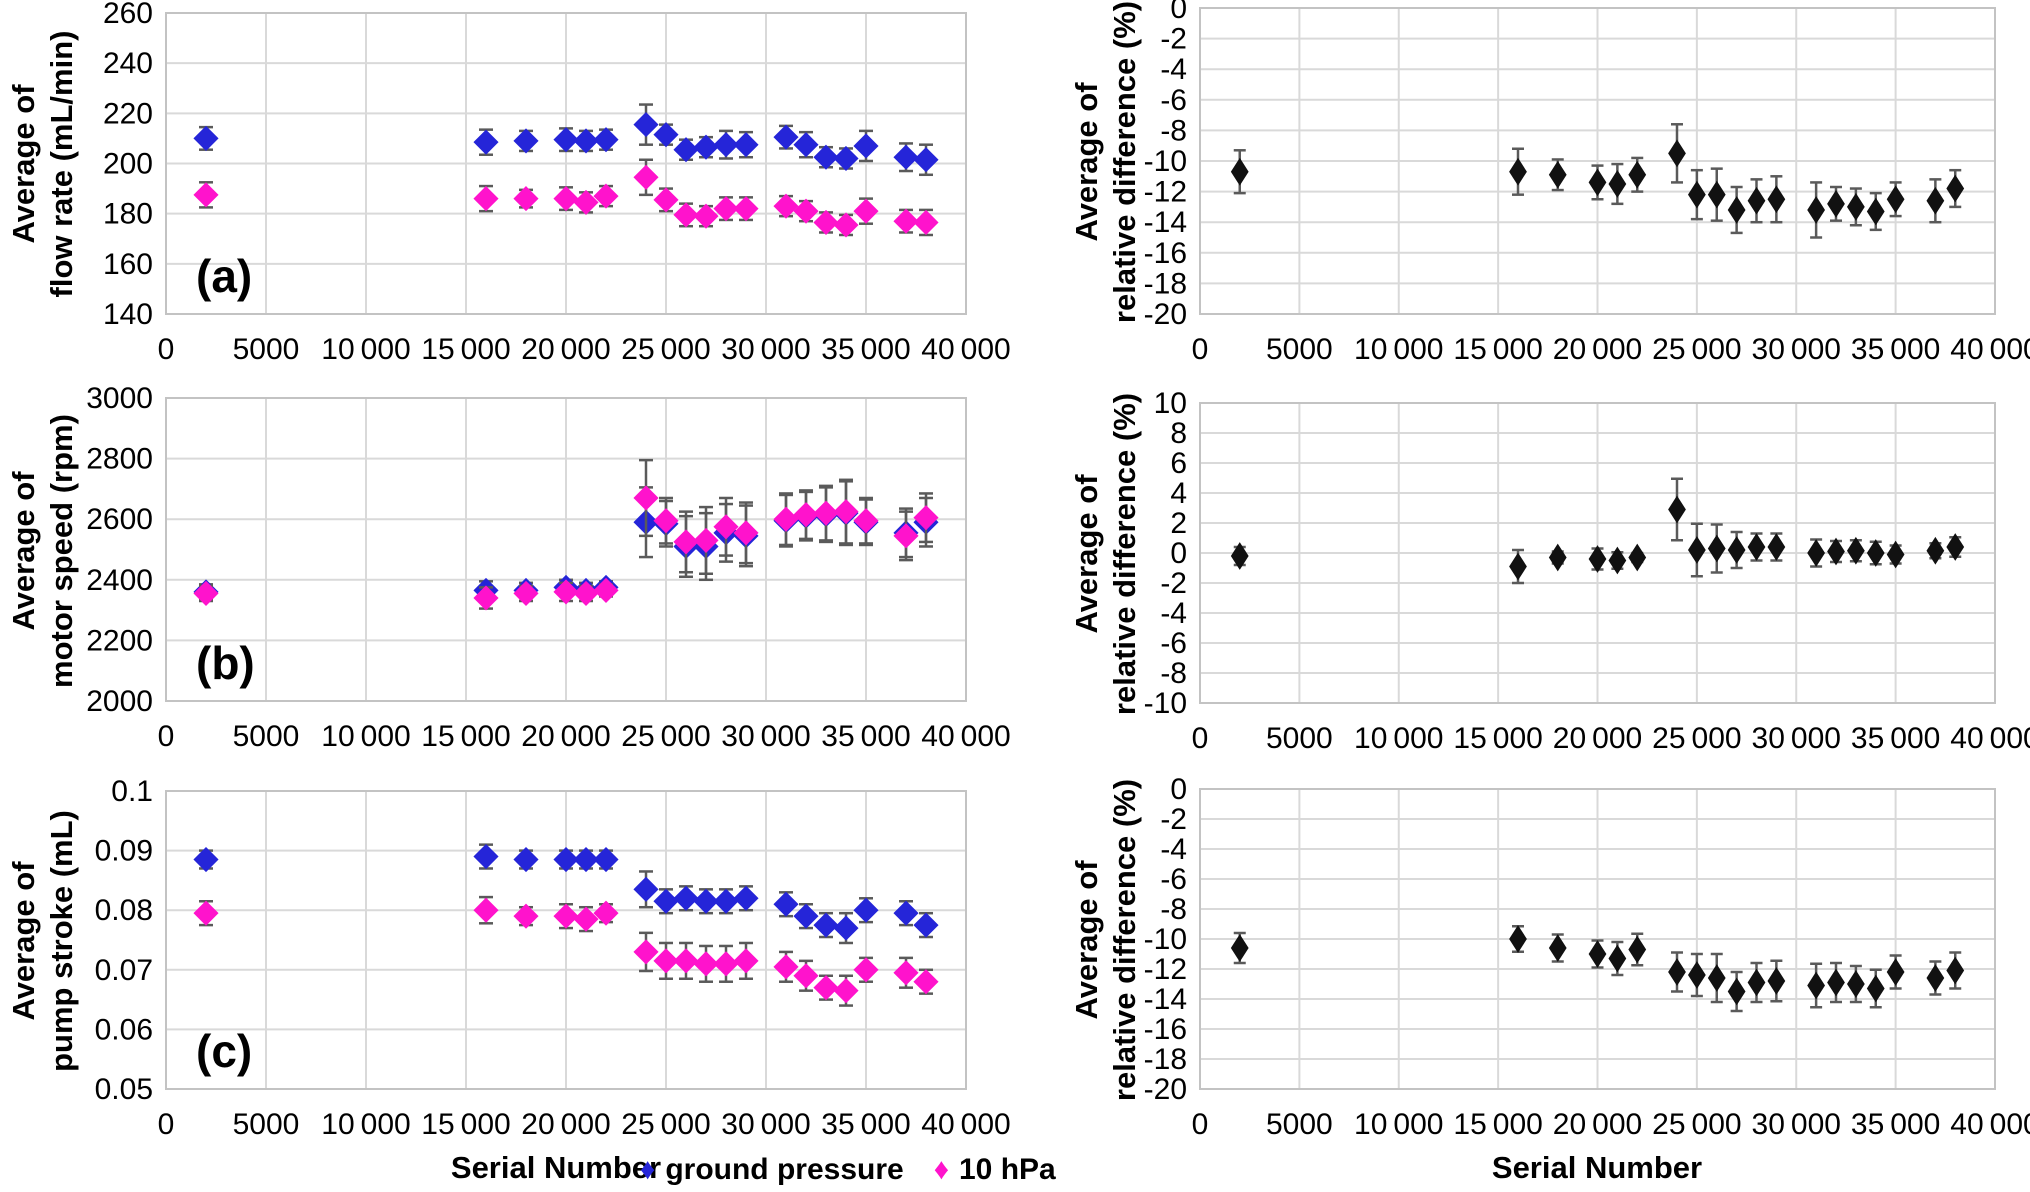  Describe the element at coordinates (119, 459) in the screenshot. I see `y-tick-label: 2800` at that location.